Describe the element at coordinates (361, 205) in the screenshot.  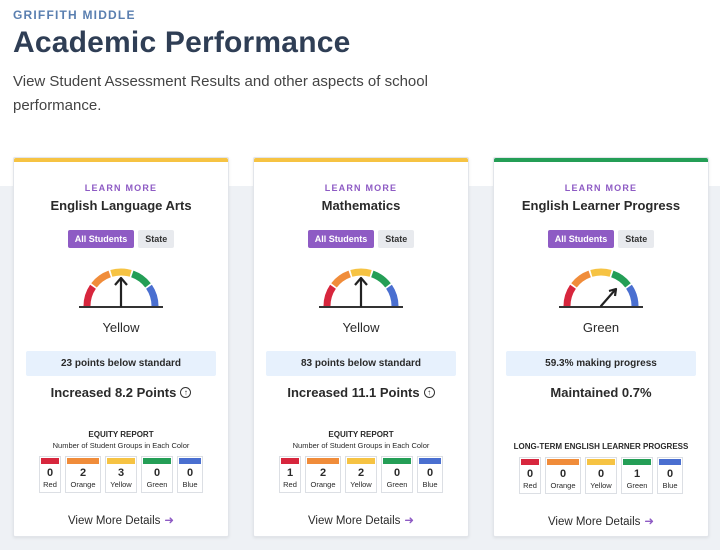
I see `card-title: Mathematics` at that location.